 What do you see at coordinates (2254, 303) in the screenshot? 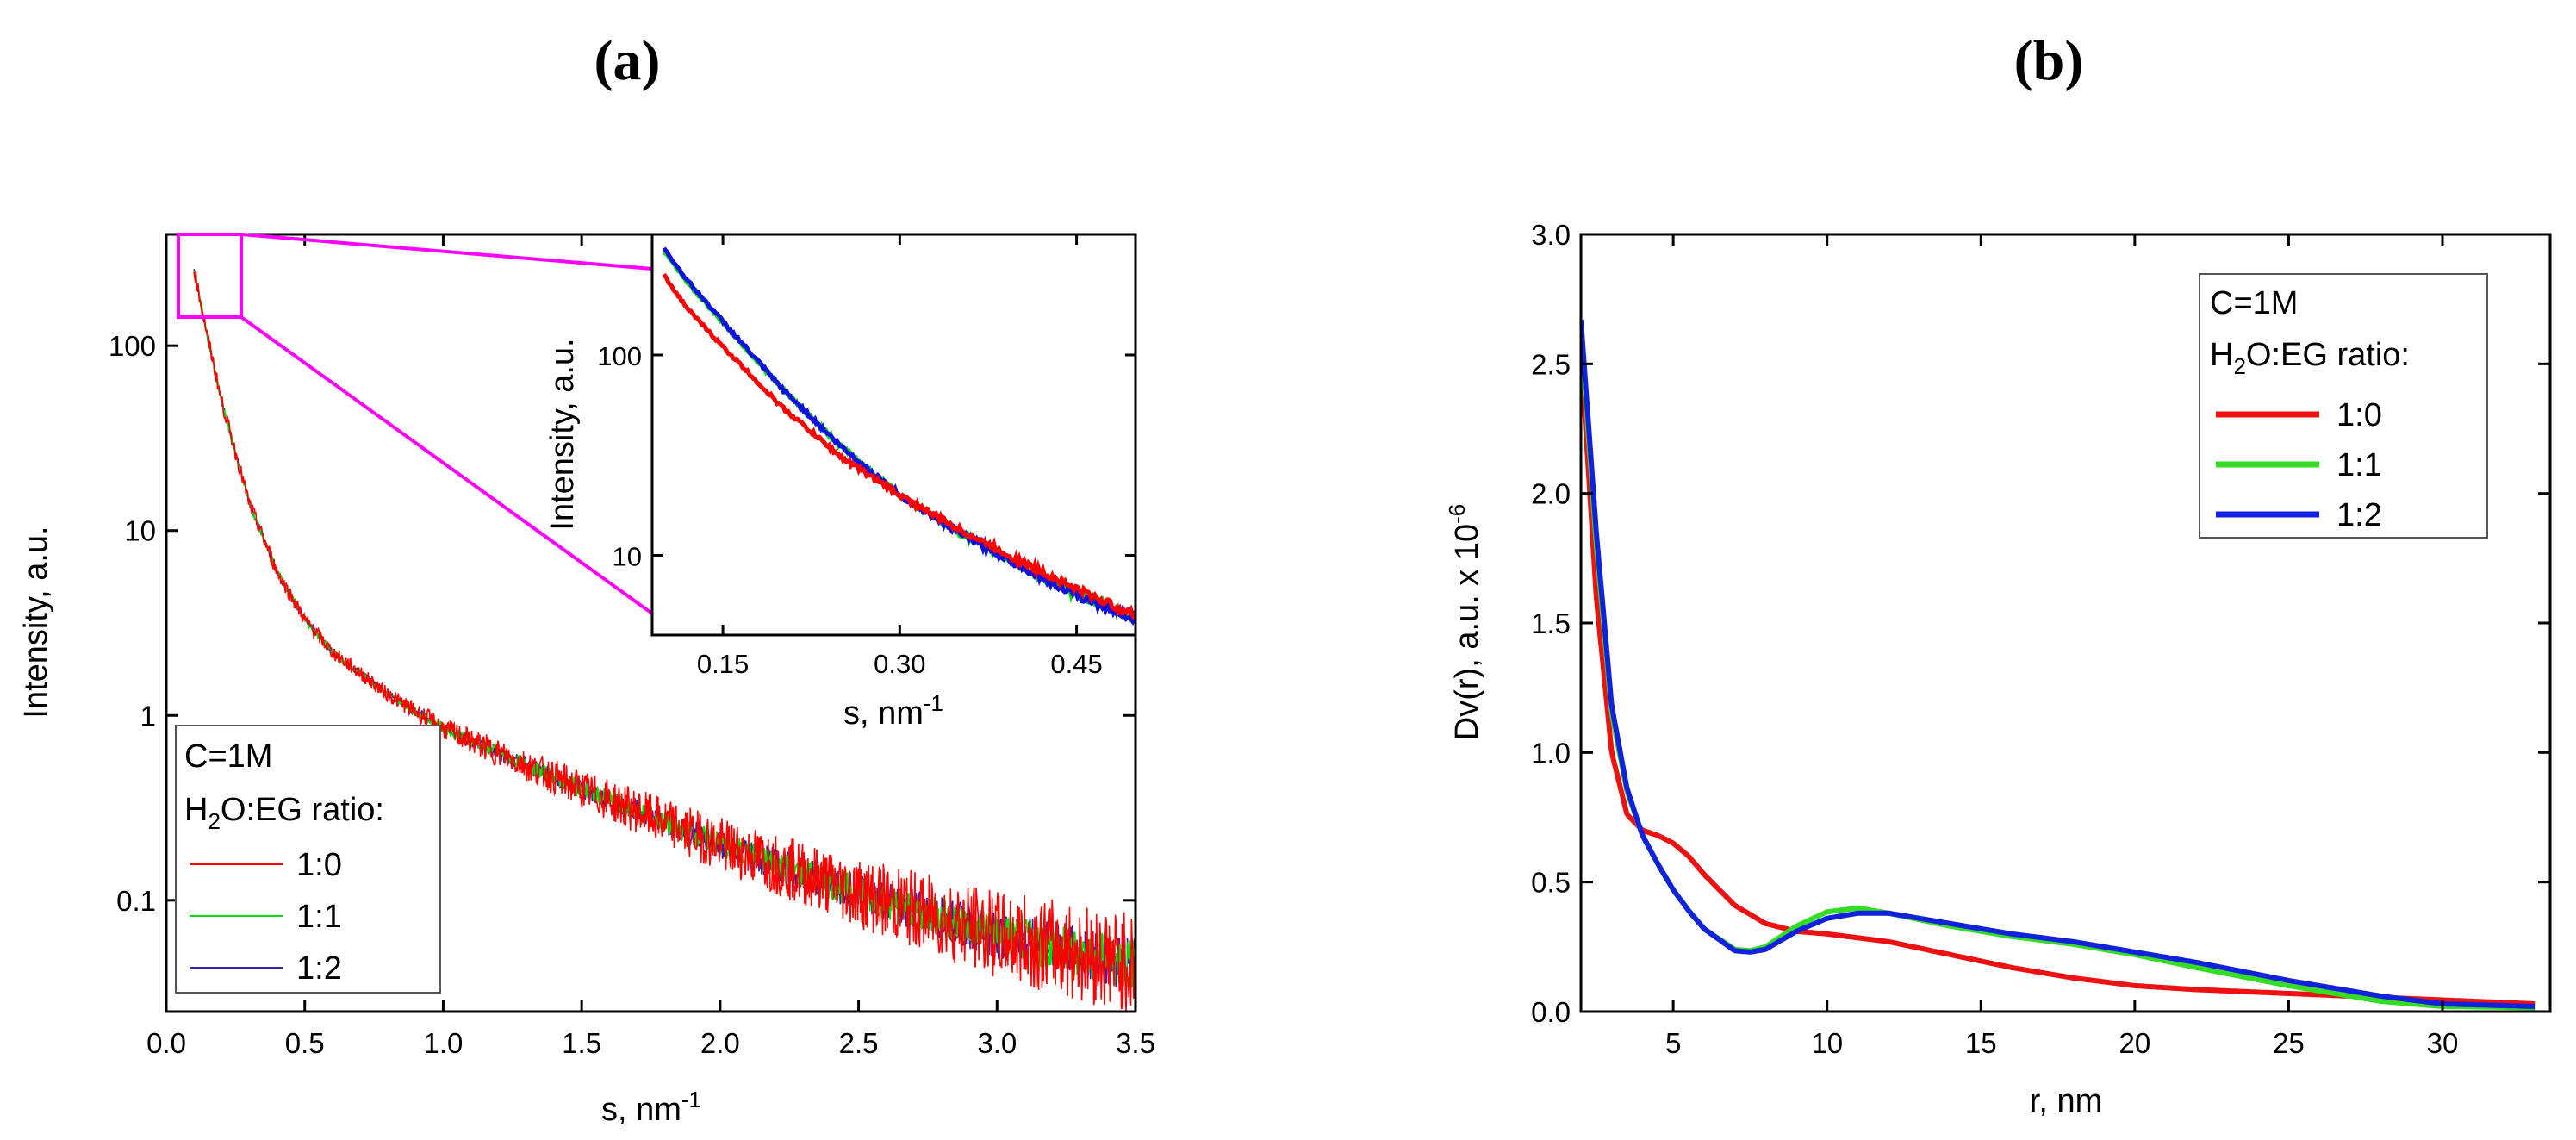
I see `legend-b-title: C=1M` at bounding box center [2254, 303].